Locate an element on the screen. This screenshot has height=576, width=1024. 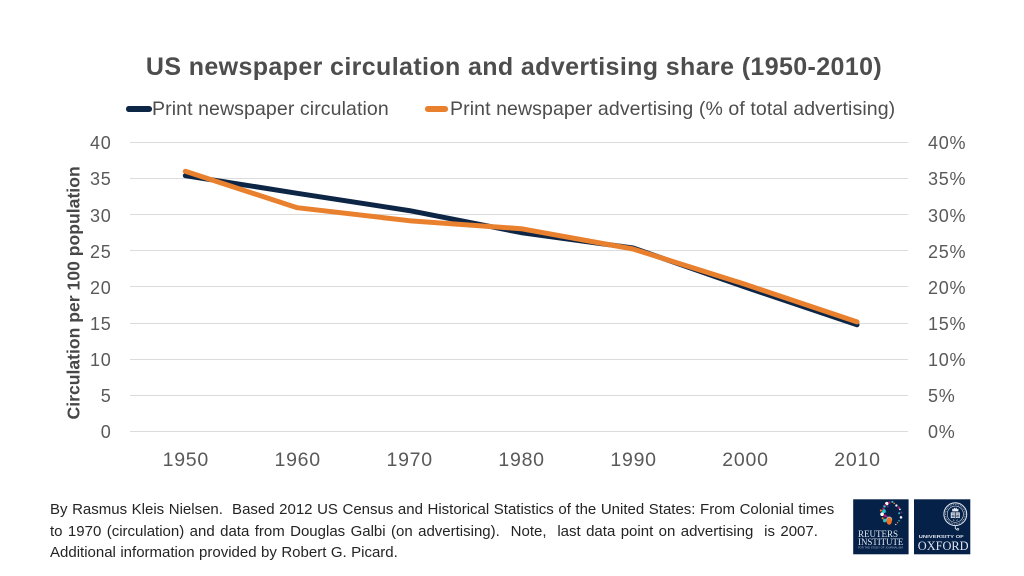
svg-text: FOR THE STUDY OF JOURNALISM is located at coordinates (880, 547).